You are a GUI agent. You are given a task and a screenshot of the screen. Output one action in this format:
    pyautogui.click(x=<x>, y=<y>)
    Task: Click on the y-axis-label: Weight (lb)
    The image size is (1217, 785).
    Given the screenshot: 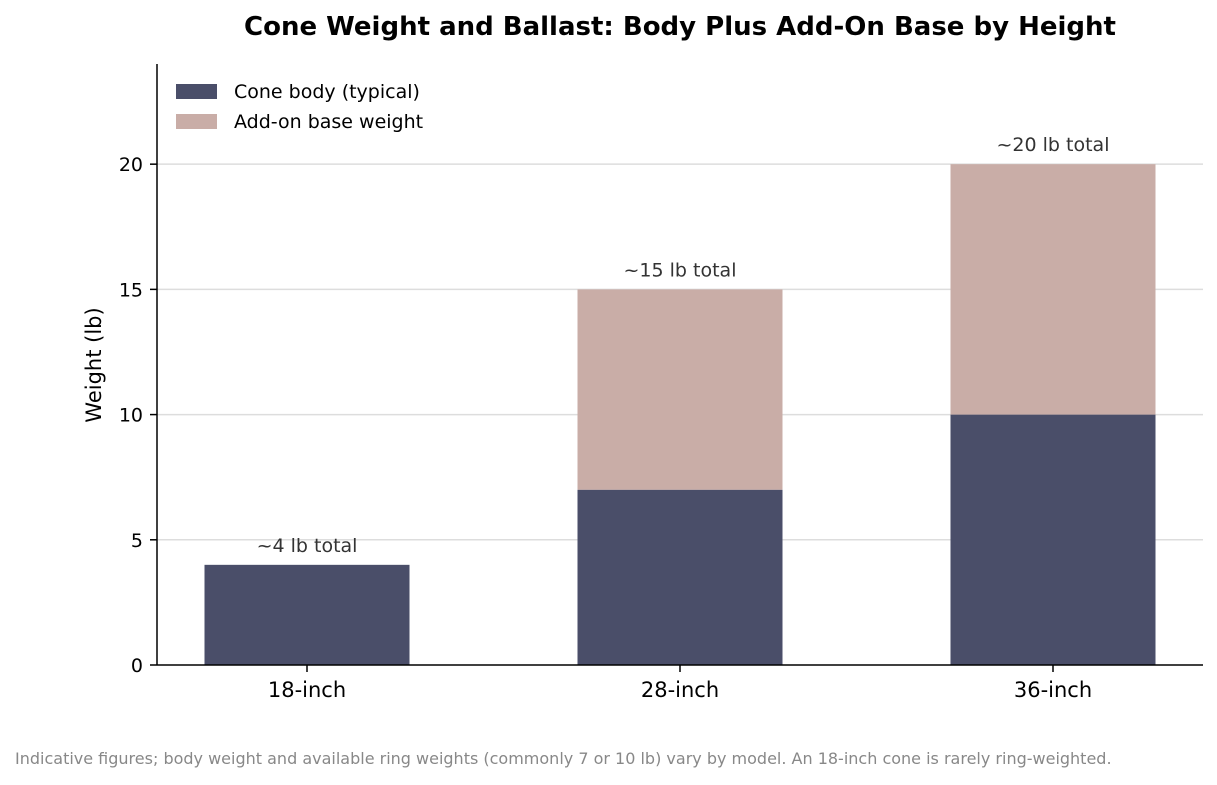 What is the action you would take?
    pyautogui.click(x=94, y=364)
    